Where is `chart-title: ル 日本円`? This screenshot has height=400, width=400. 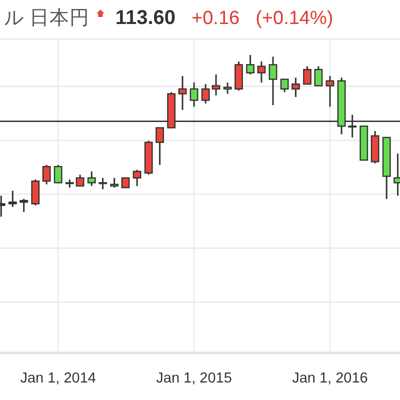 chart-title: ル 日本円 is located at coordinates (47, 18).